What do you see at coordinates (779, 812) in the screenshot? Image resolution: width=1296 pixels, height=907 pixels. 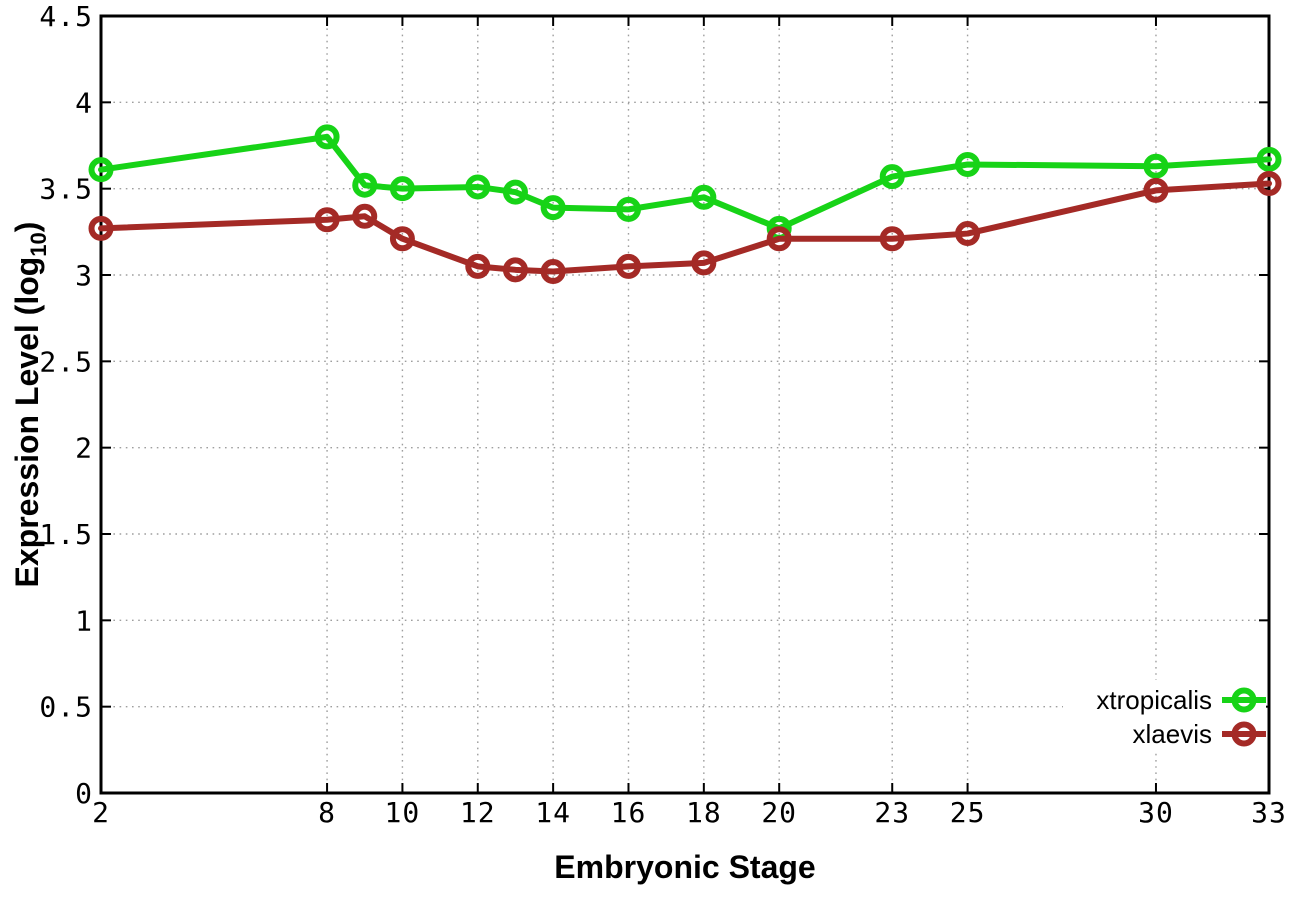 I see `x-tick-label: 20` at bounding box center [779, 812].